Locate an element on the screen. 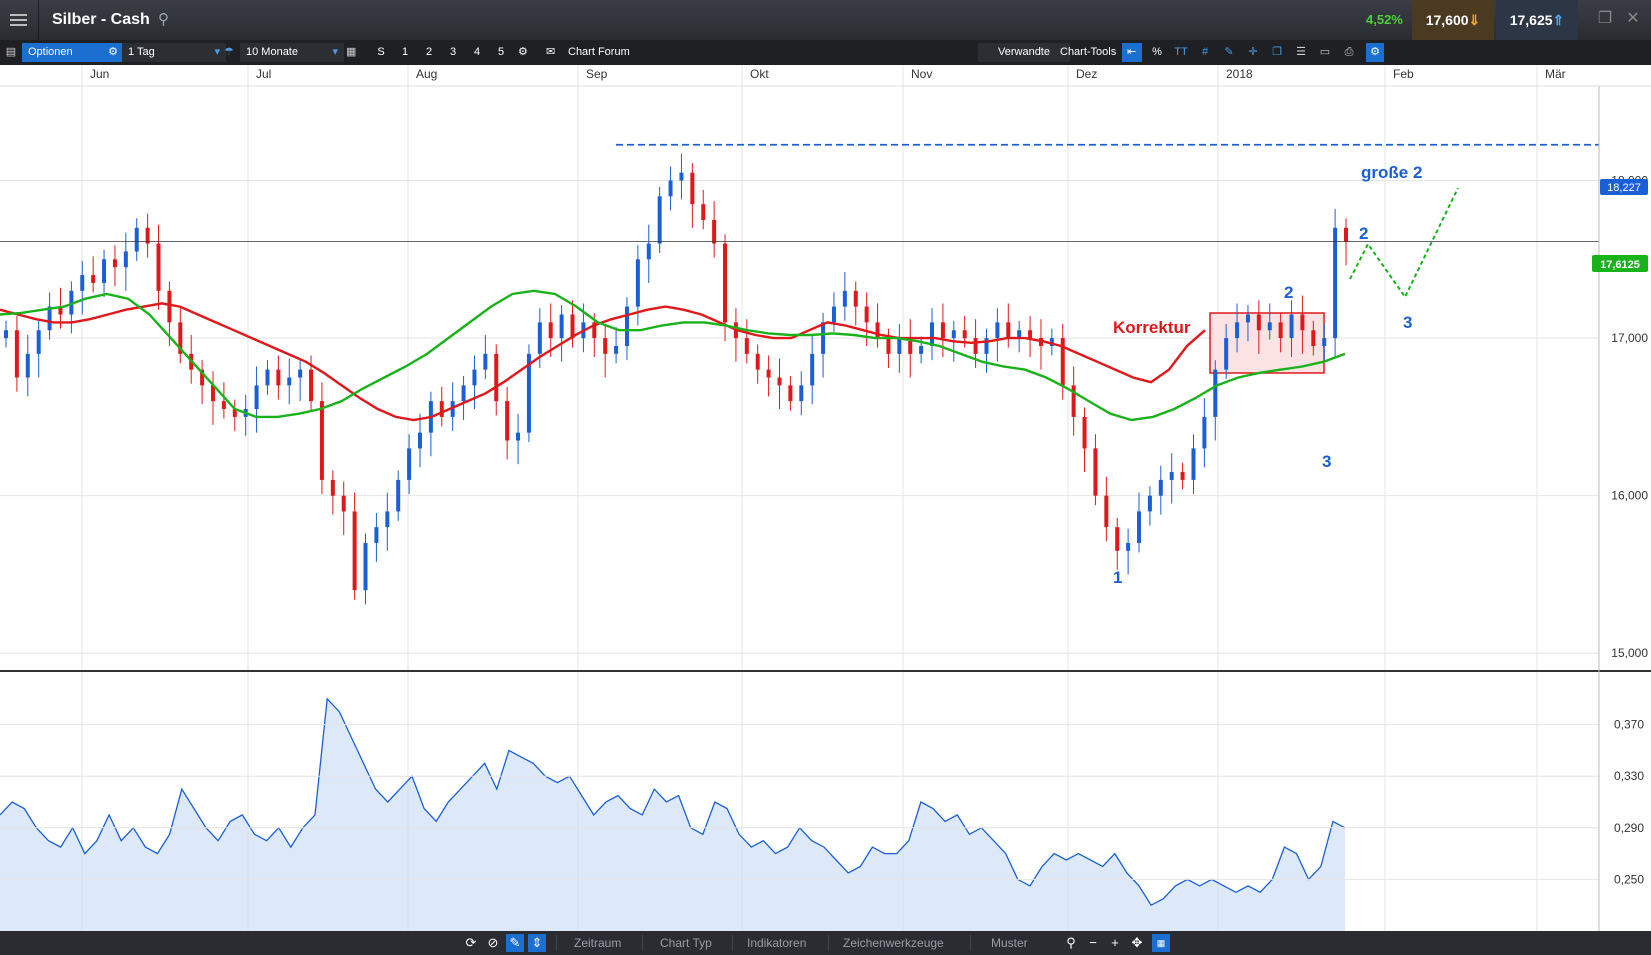 The height and width of the screenshot is (955, 1651). zoom-icon: ⚲ is located at coordinates (1071, 942).